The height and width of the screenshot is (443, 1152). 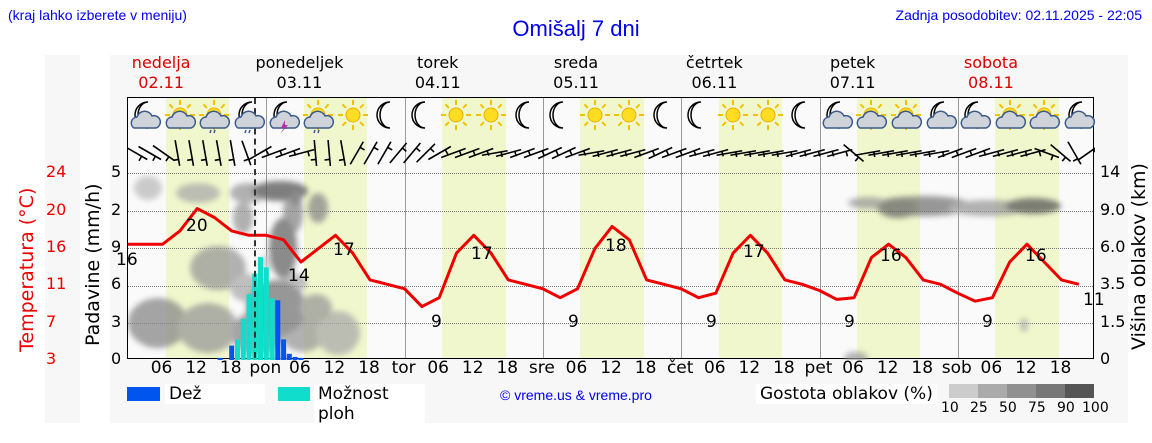 What do you see at coordinates (437, 82) in the screenshot?
I see `day-date: 04.11` at bounding box center [437, 82].